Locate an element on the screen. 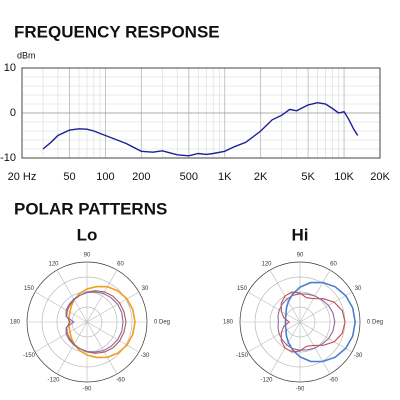  x-tick-label: 10K is located at coordinates (344, 177).